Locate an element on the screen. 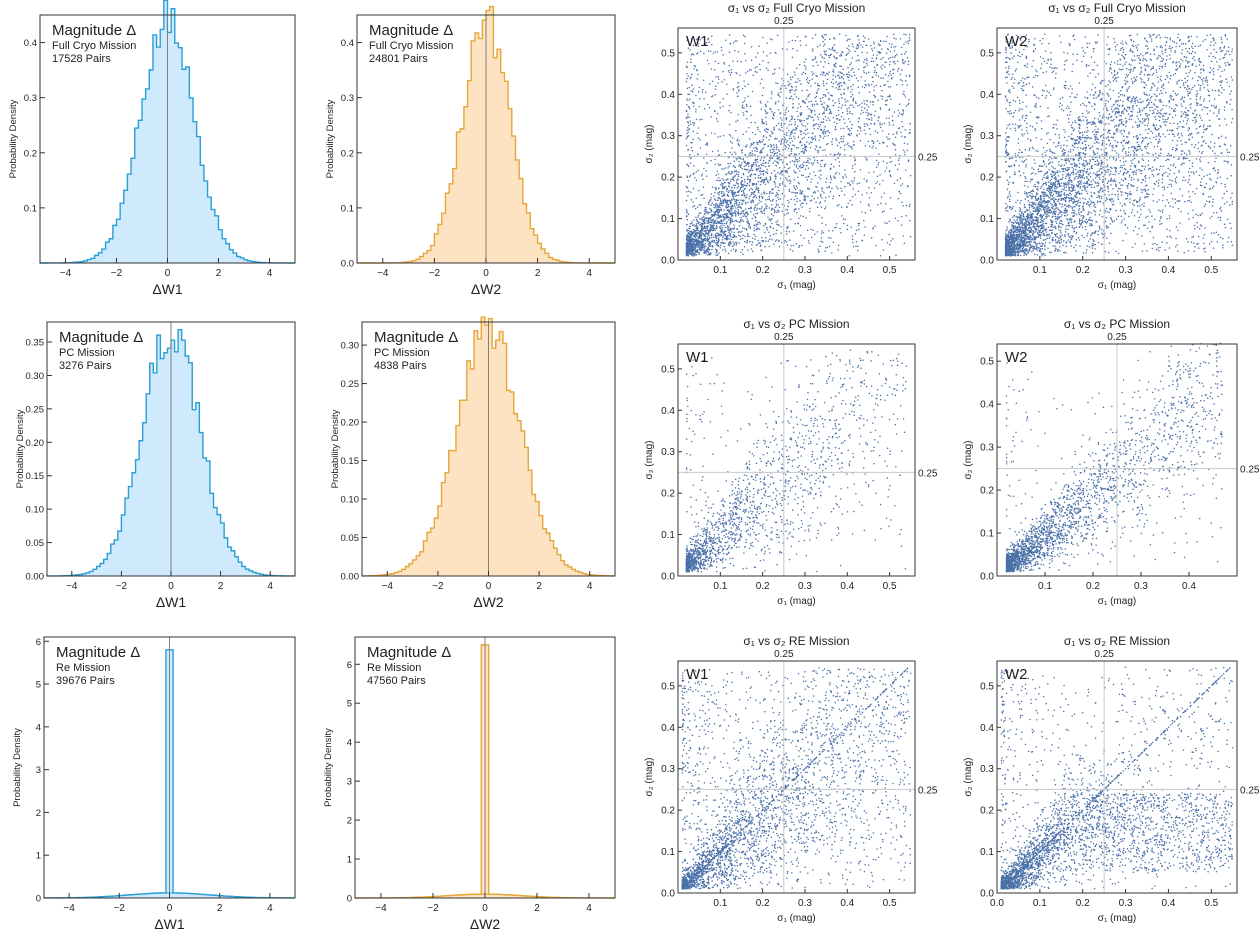 The image size is (1260, 930). x-tick-label: −2 is located at coordinates (120, 908).